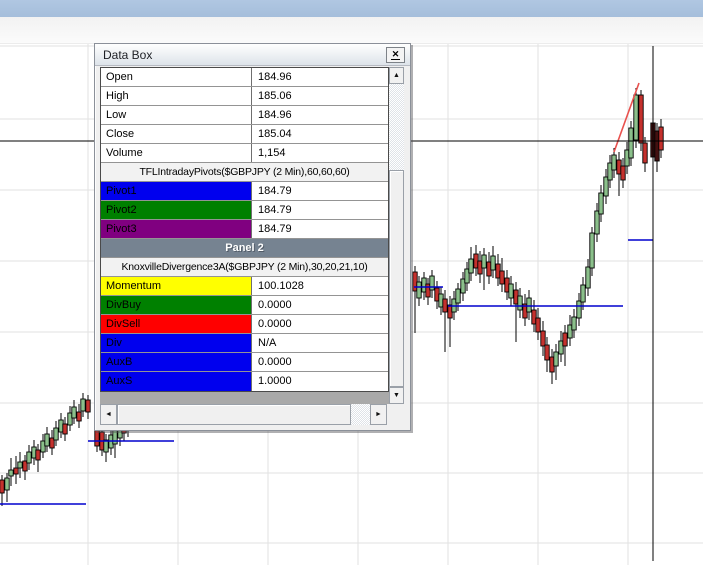  What do you see at coordinates (176, 96) in the screenshot?
I see `label-cell: High` at bounding box center [176, 96].